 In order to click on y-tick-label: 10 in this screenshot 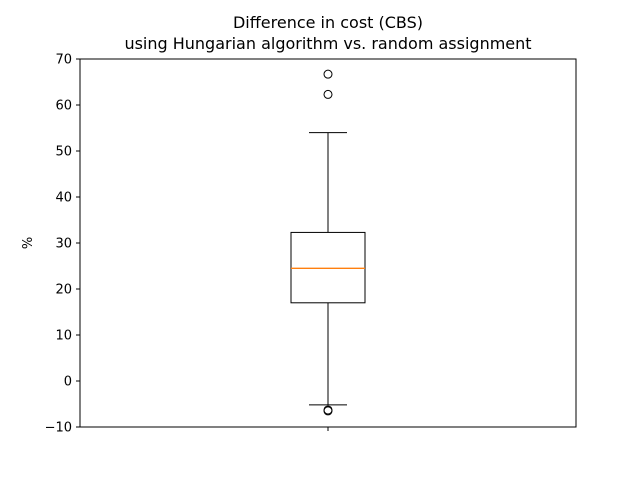, I will do `click(63, 336)`.